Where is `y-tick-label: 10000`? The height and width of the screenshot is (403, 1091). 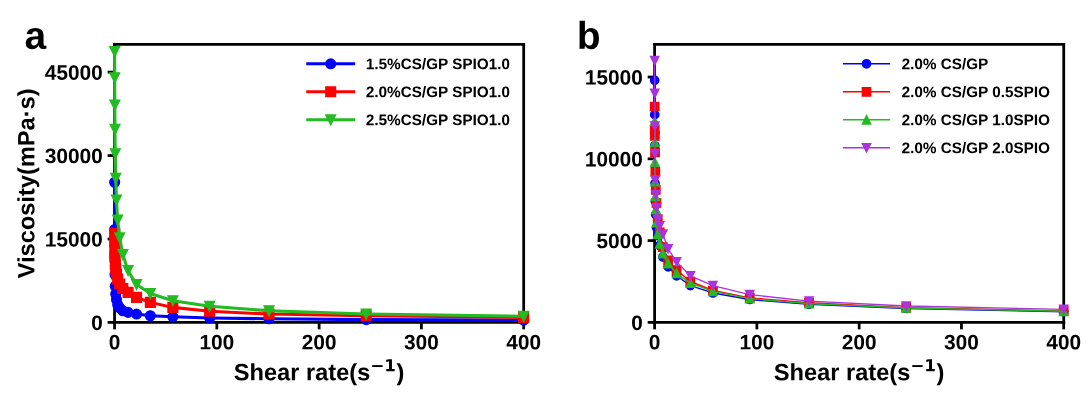 y-tick-label: 10000 is located at coordinates (614, 159).